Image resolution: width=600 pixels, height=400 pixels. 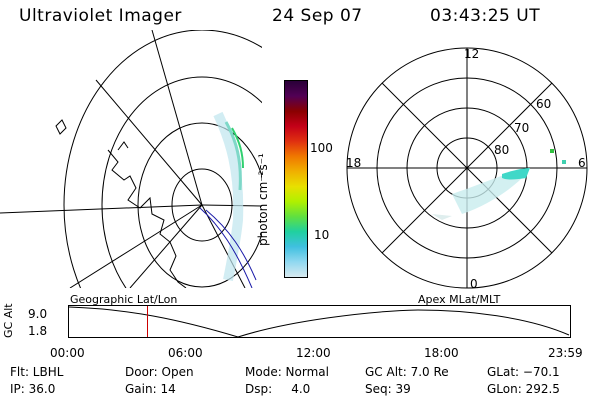 What do you see at coordinates (38, 314) in the screenshot?
I see `timeline-ymax: 9.0` at bounding box center [38, 314].